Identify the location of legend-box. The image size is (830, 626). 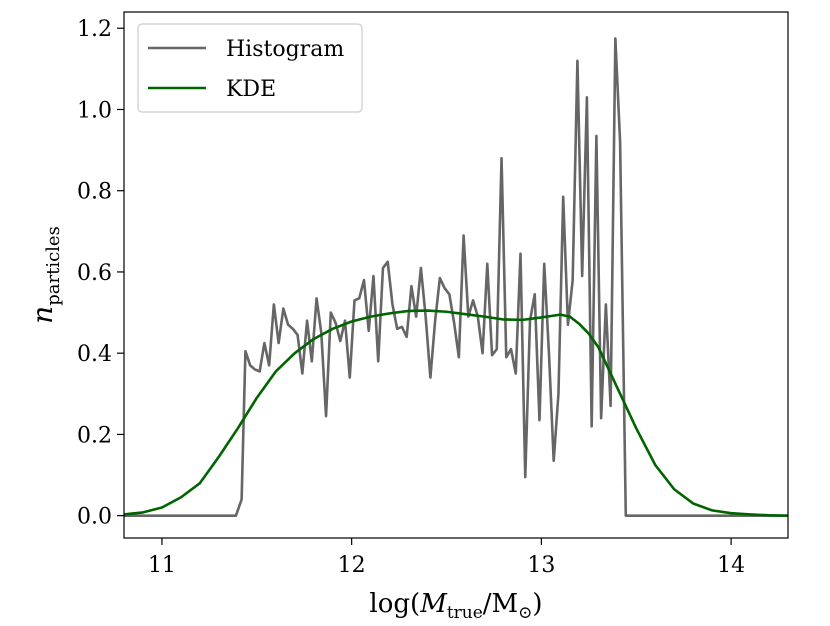
(250, 68).